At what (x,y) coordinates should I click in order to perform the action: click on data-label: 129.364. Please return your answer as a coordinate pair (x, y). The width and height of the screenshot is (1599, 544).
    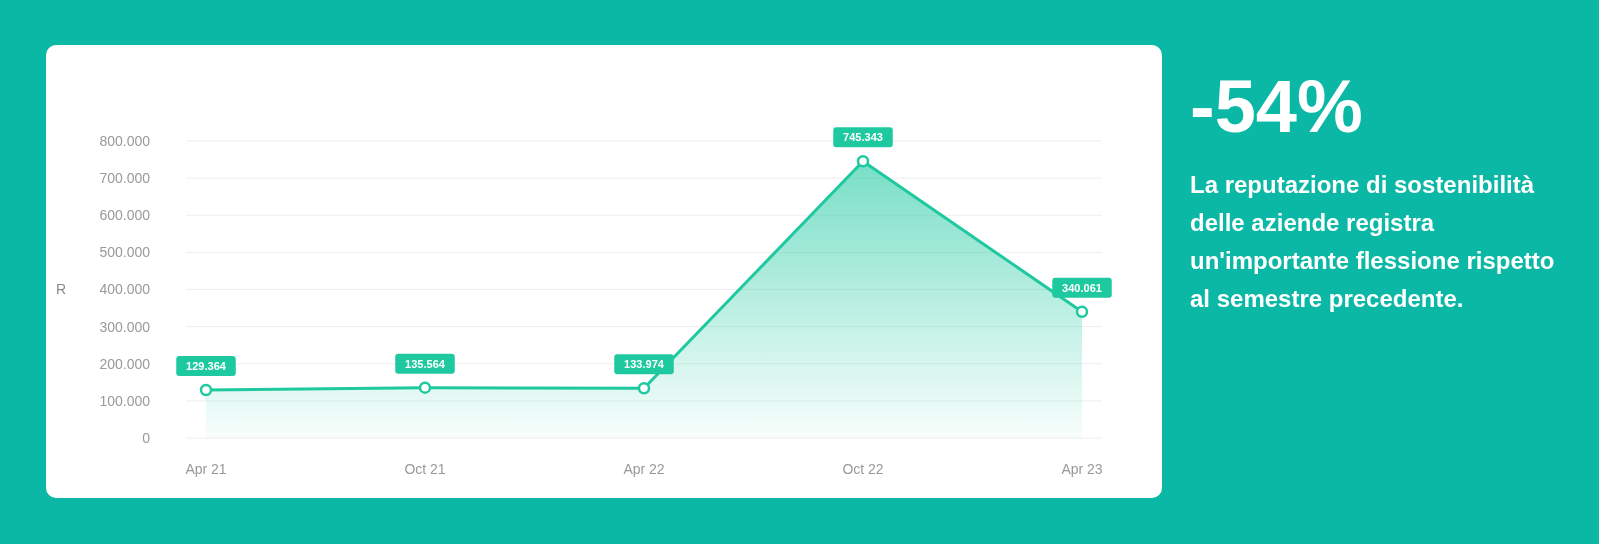
    Looking at the image, I should click on (206, 365).